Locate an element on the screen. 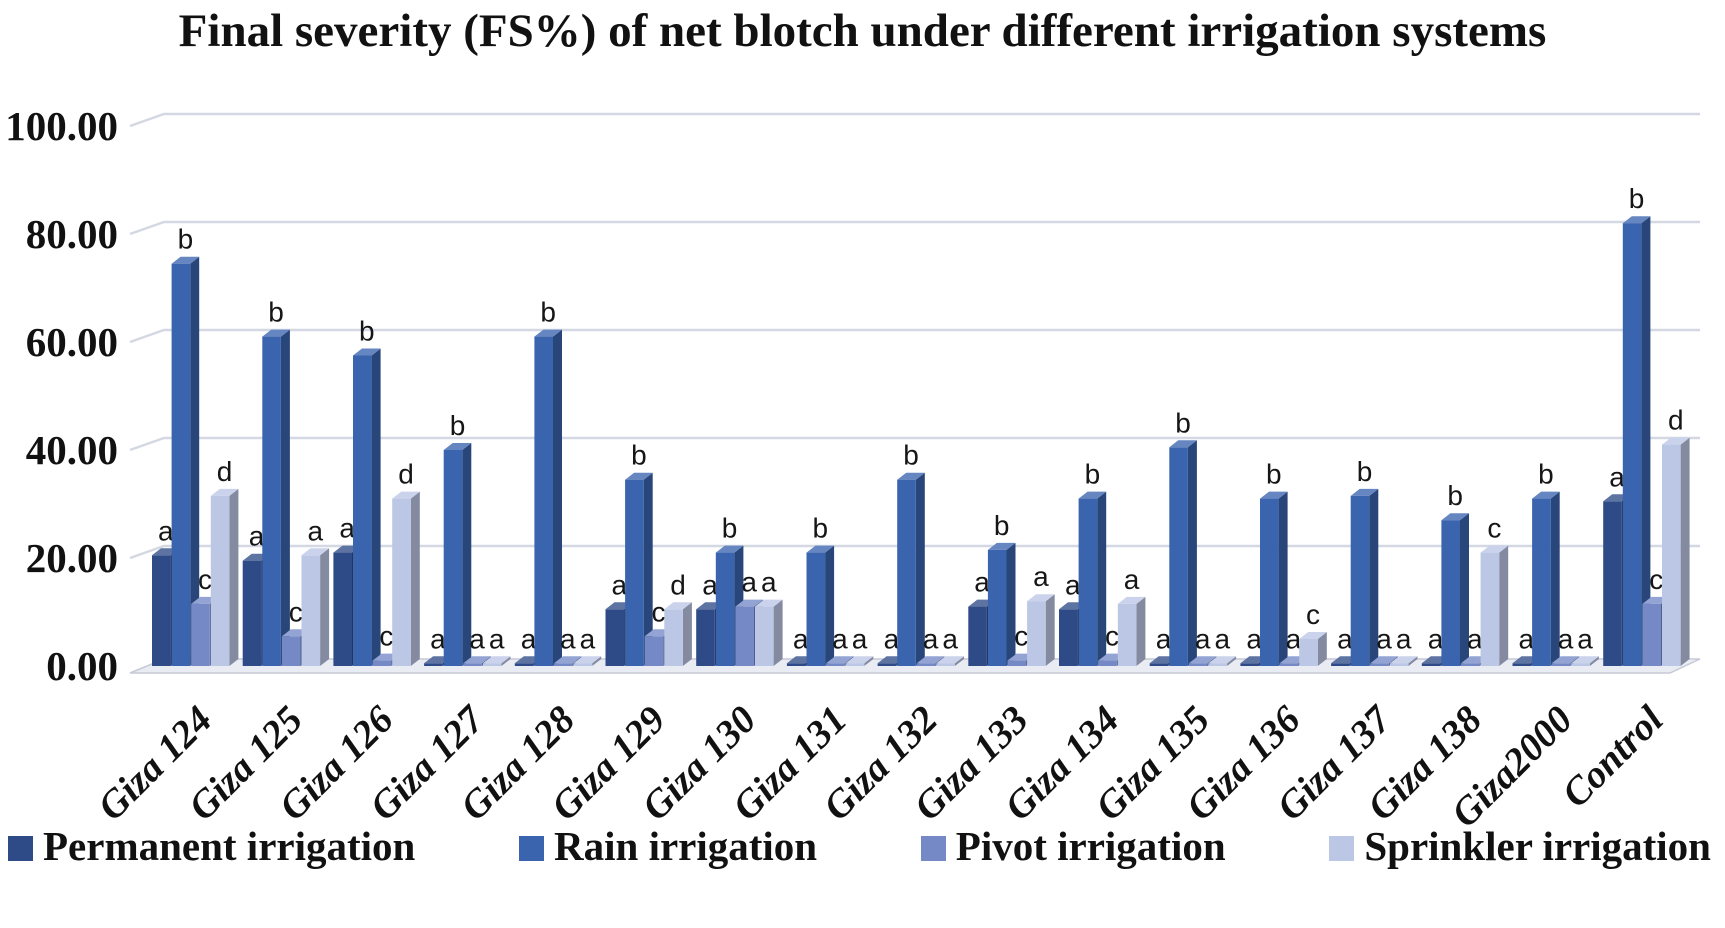 The height and width of the screenshot is (928, 1725). y-axis-tick-label: 0.00 is located at coordinates (82, 666).